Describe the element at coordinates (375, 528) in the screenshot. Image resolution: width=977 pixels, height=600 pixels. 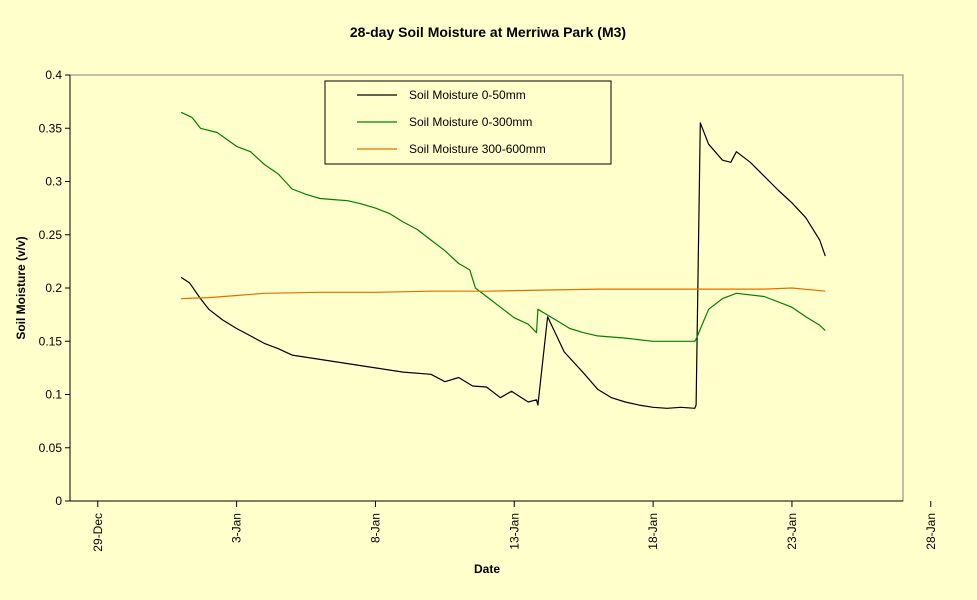
I see `x-tick-label: 8-Jan` at that location.